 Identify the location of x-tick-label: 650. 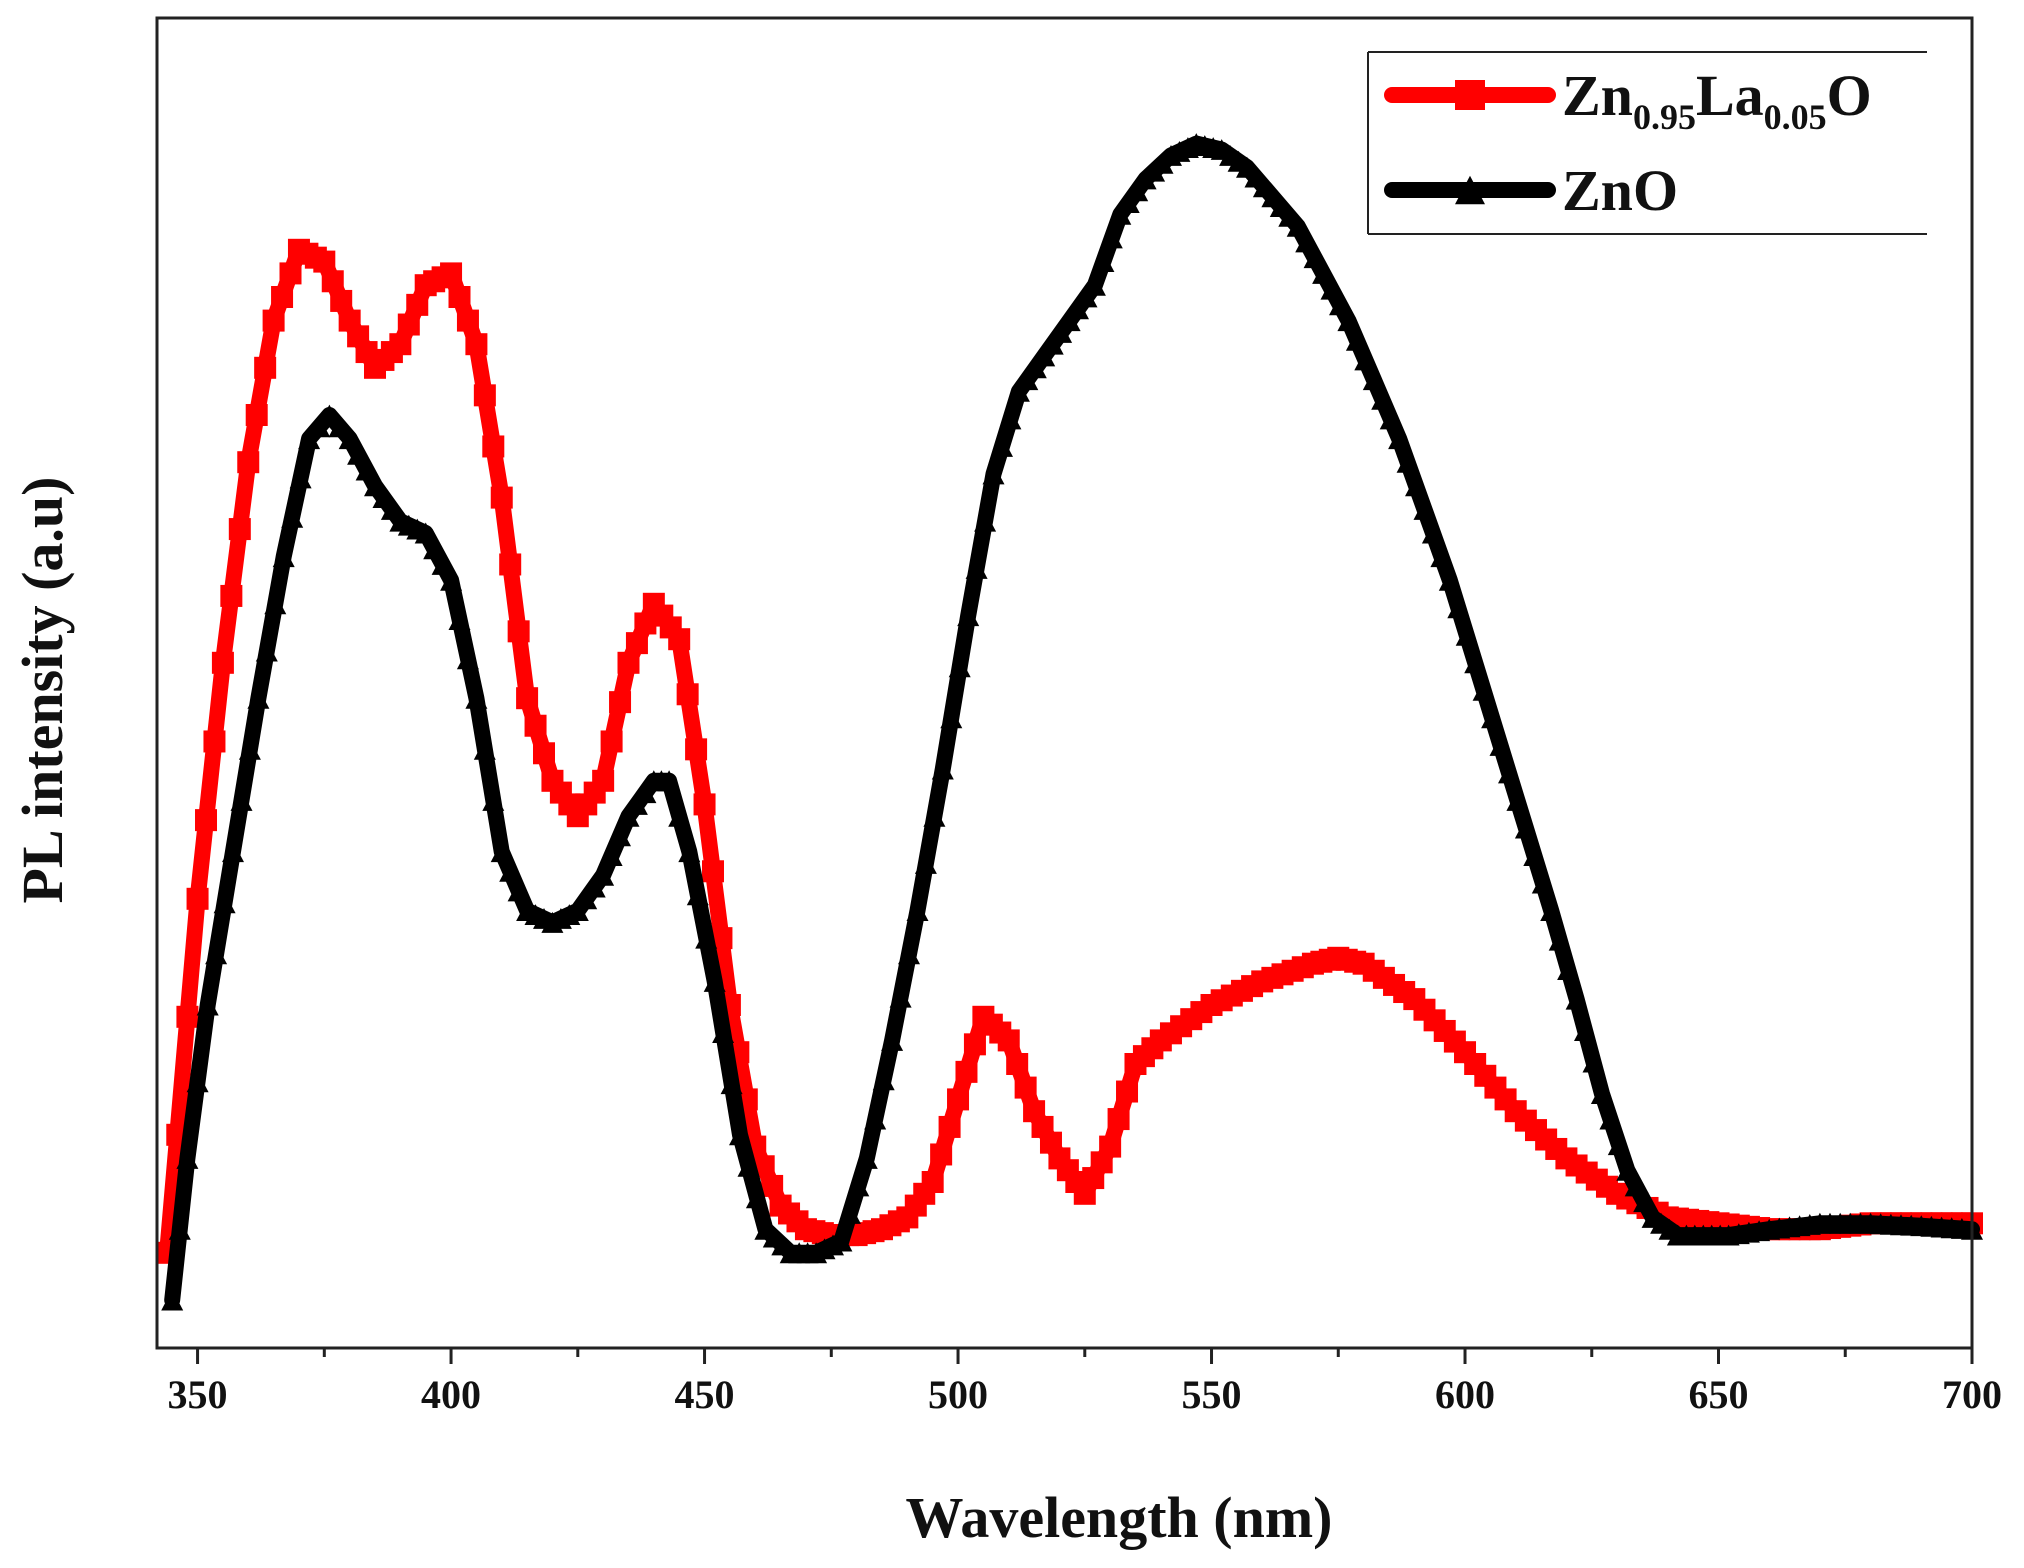
(1719, 1394).